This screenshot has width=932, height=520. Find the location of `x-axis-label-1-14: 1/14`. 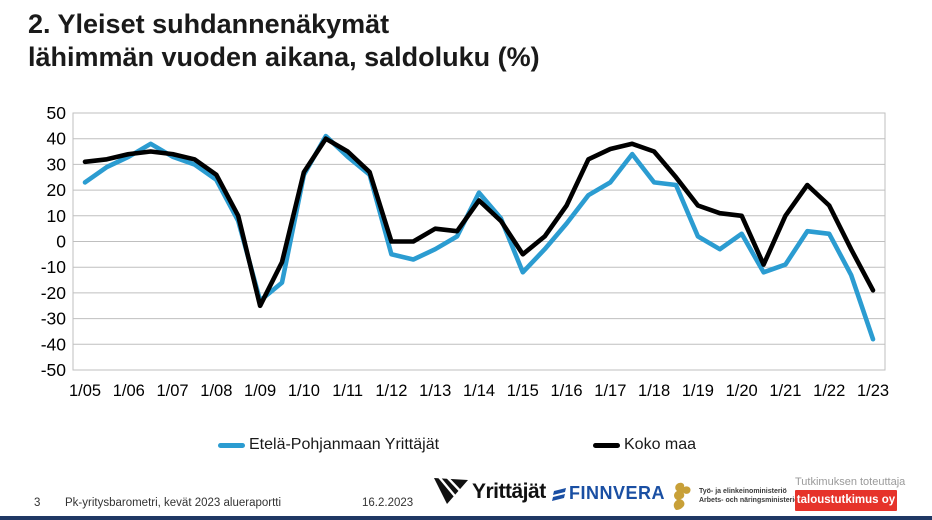

x-axis-label-1-14: 1/14 is located at coordinates (479, 391).